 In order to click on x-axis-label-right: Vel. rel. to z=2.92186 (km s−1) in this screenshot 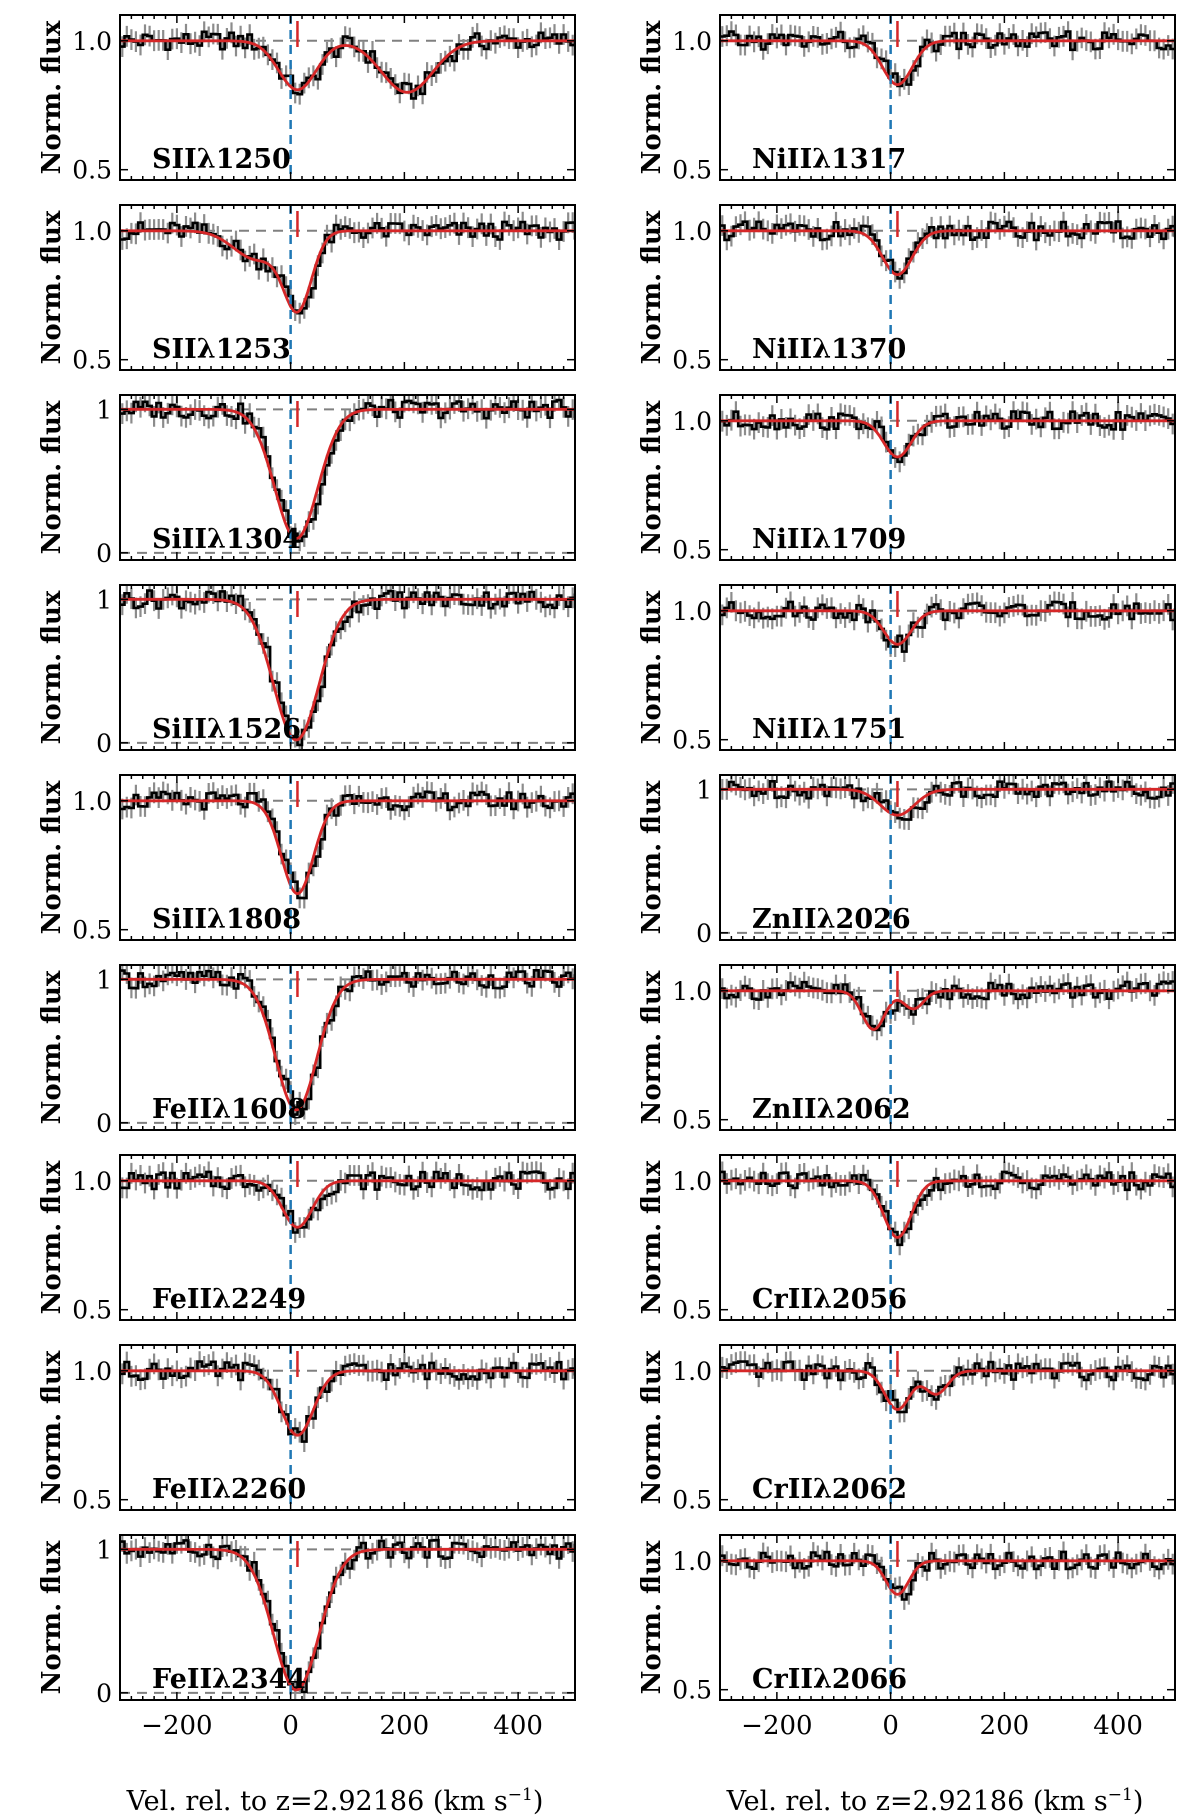, I will do `click(935, 1801)`.